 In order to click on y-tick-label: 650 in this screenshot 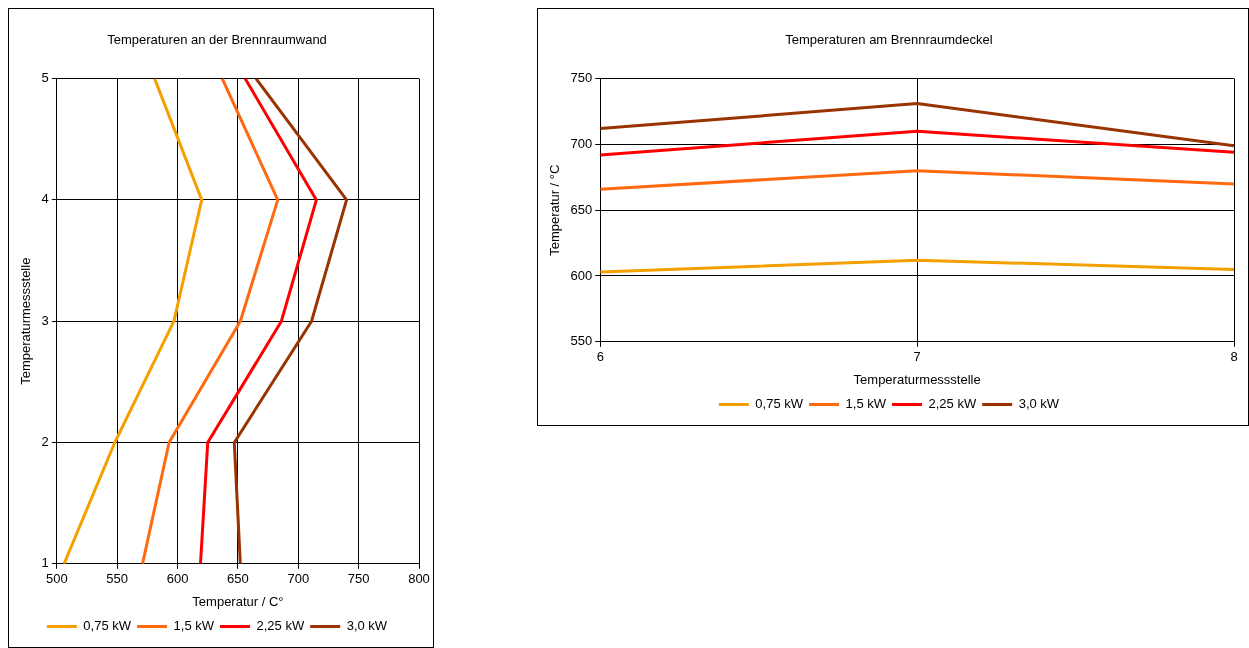, I will do `click(581, 209)`.